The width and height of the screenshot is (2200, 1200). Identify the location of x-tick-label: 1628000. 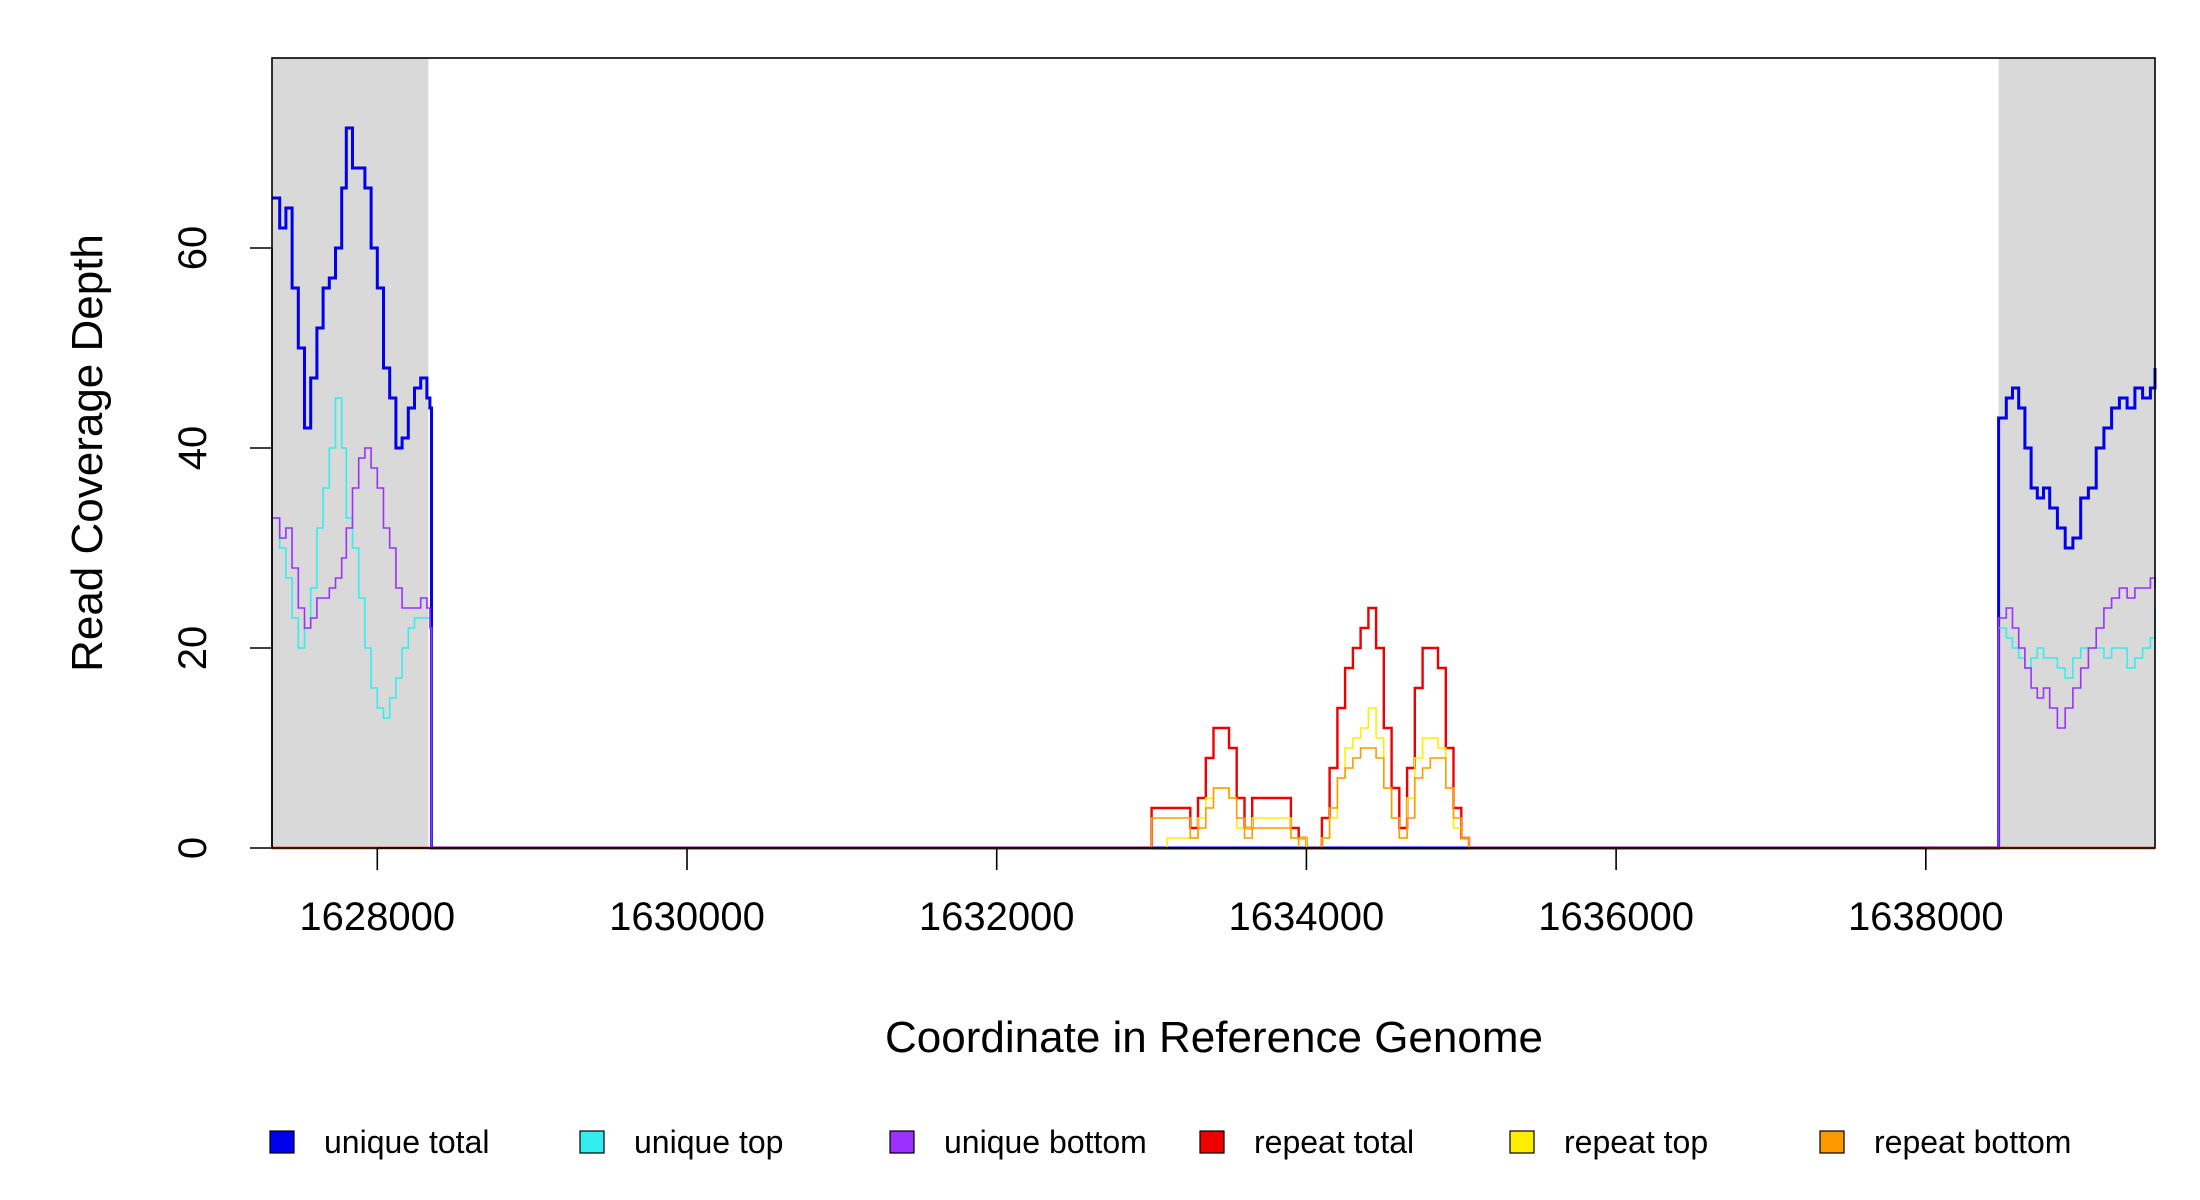
(377, 917).